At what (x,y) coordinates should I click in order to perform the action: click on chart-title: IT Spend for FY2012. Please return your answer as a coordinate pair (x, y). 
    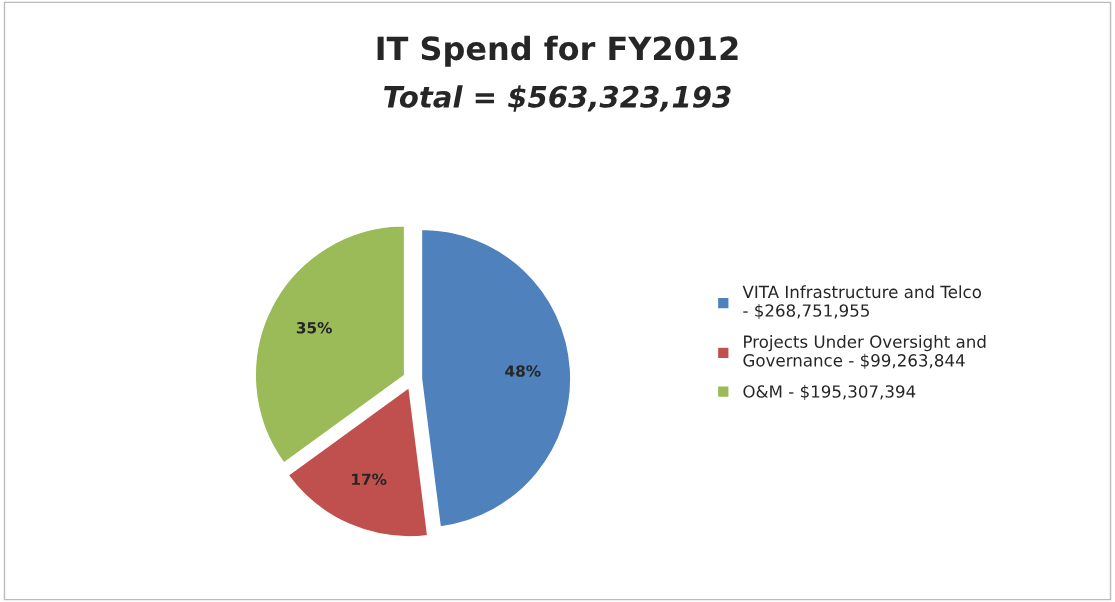
    Looking at the image, I should click on (557, 51).